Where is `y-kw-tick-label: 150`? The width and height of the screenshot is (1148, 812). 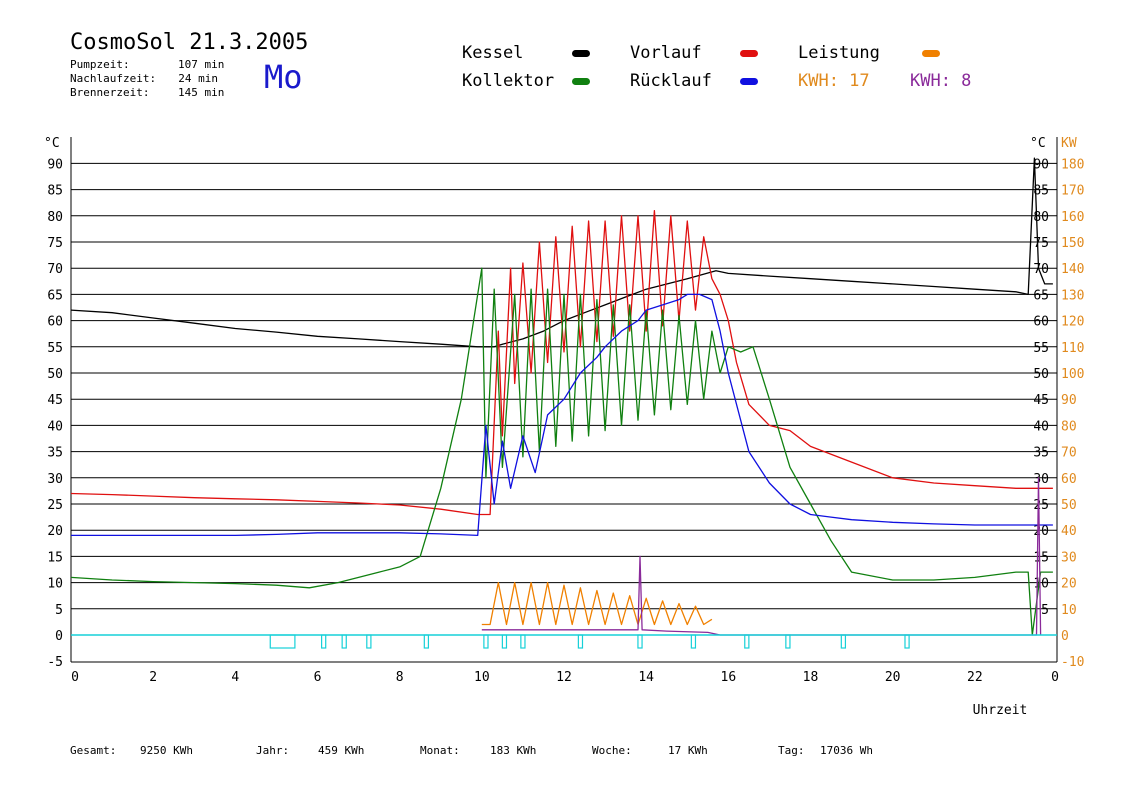
y-kw-tick-label: 150 is located at coordinates (1072, 243).